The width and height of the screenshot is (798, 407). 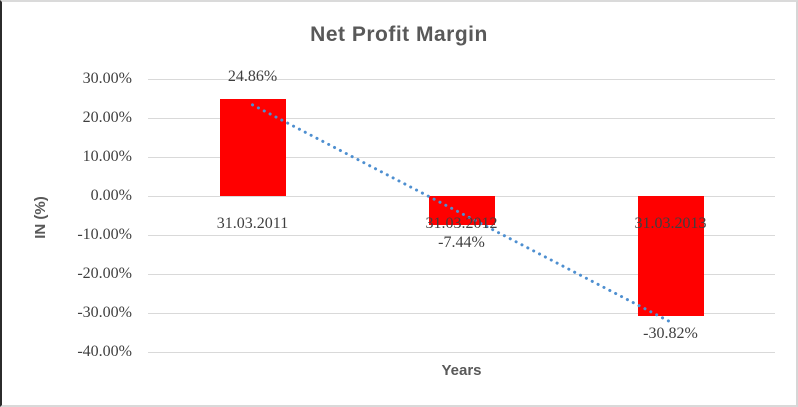 I want to click on y-tick-label: -10.00%, so click(x=104, y=234).